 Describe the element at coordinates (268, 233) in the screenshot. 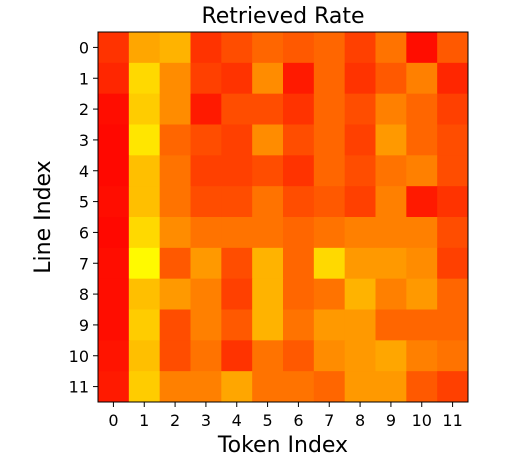

I see `heatmap-cell-r6-c5` at that location.